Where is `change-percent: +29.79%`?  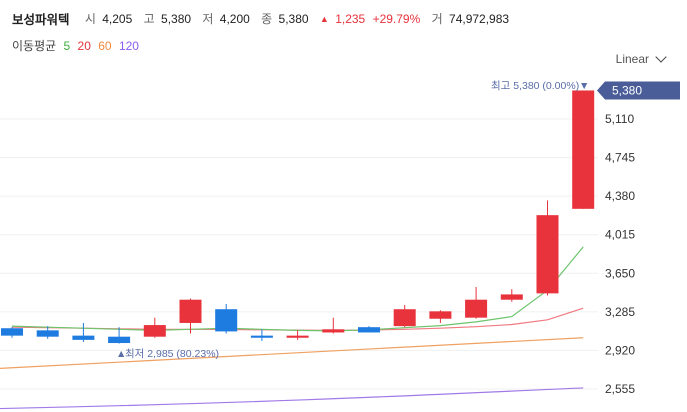 change-percent: +29.79% is located at coordinates (396, 18).